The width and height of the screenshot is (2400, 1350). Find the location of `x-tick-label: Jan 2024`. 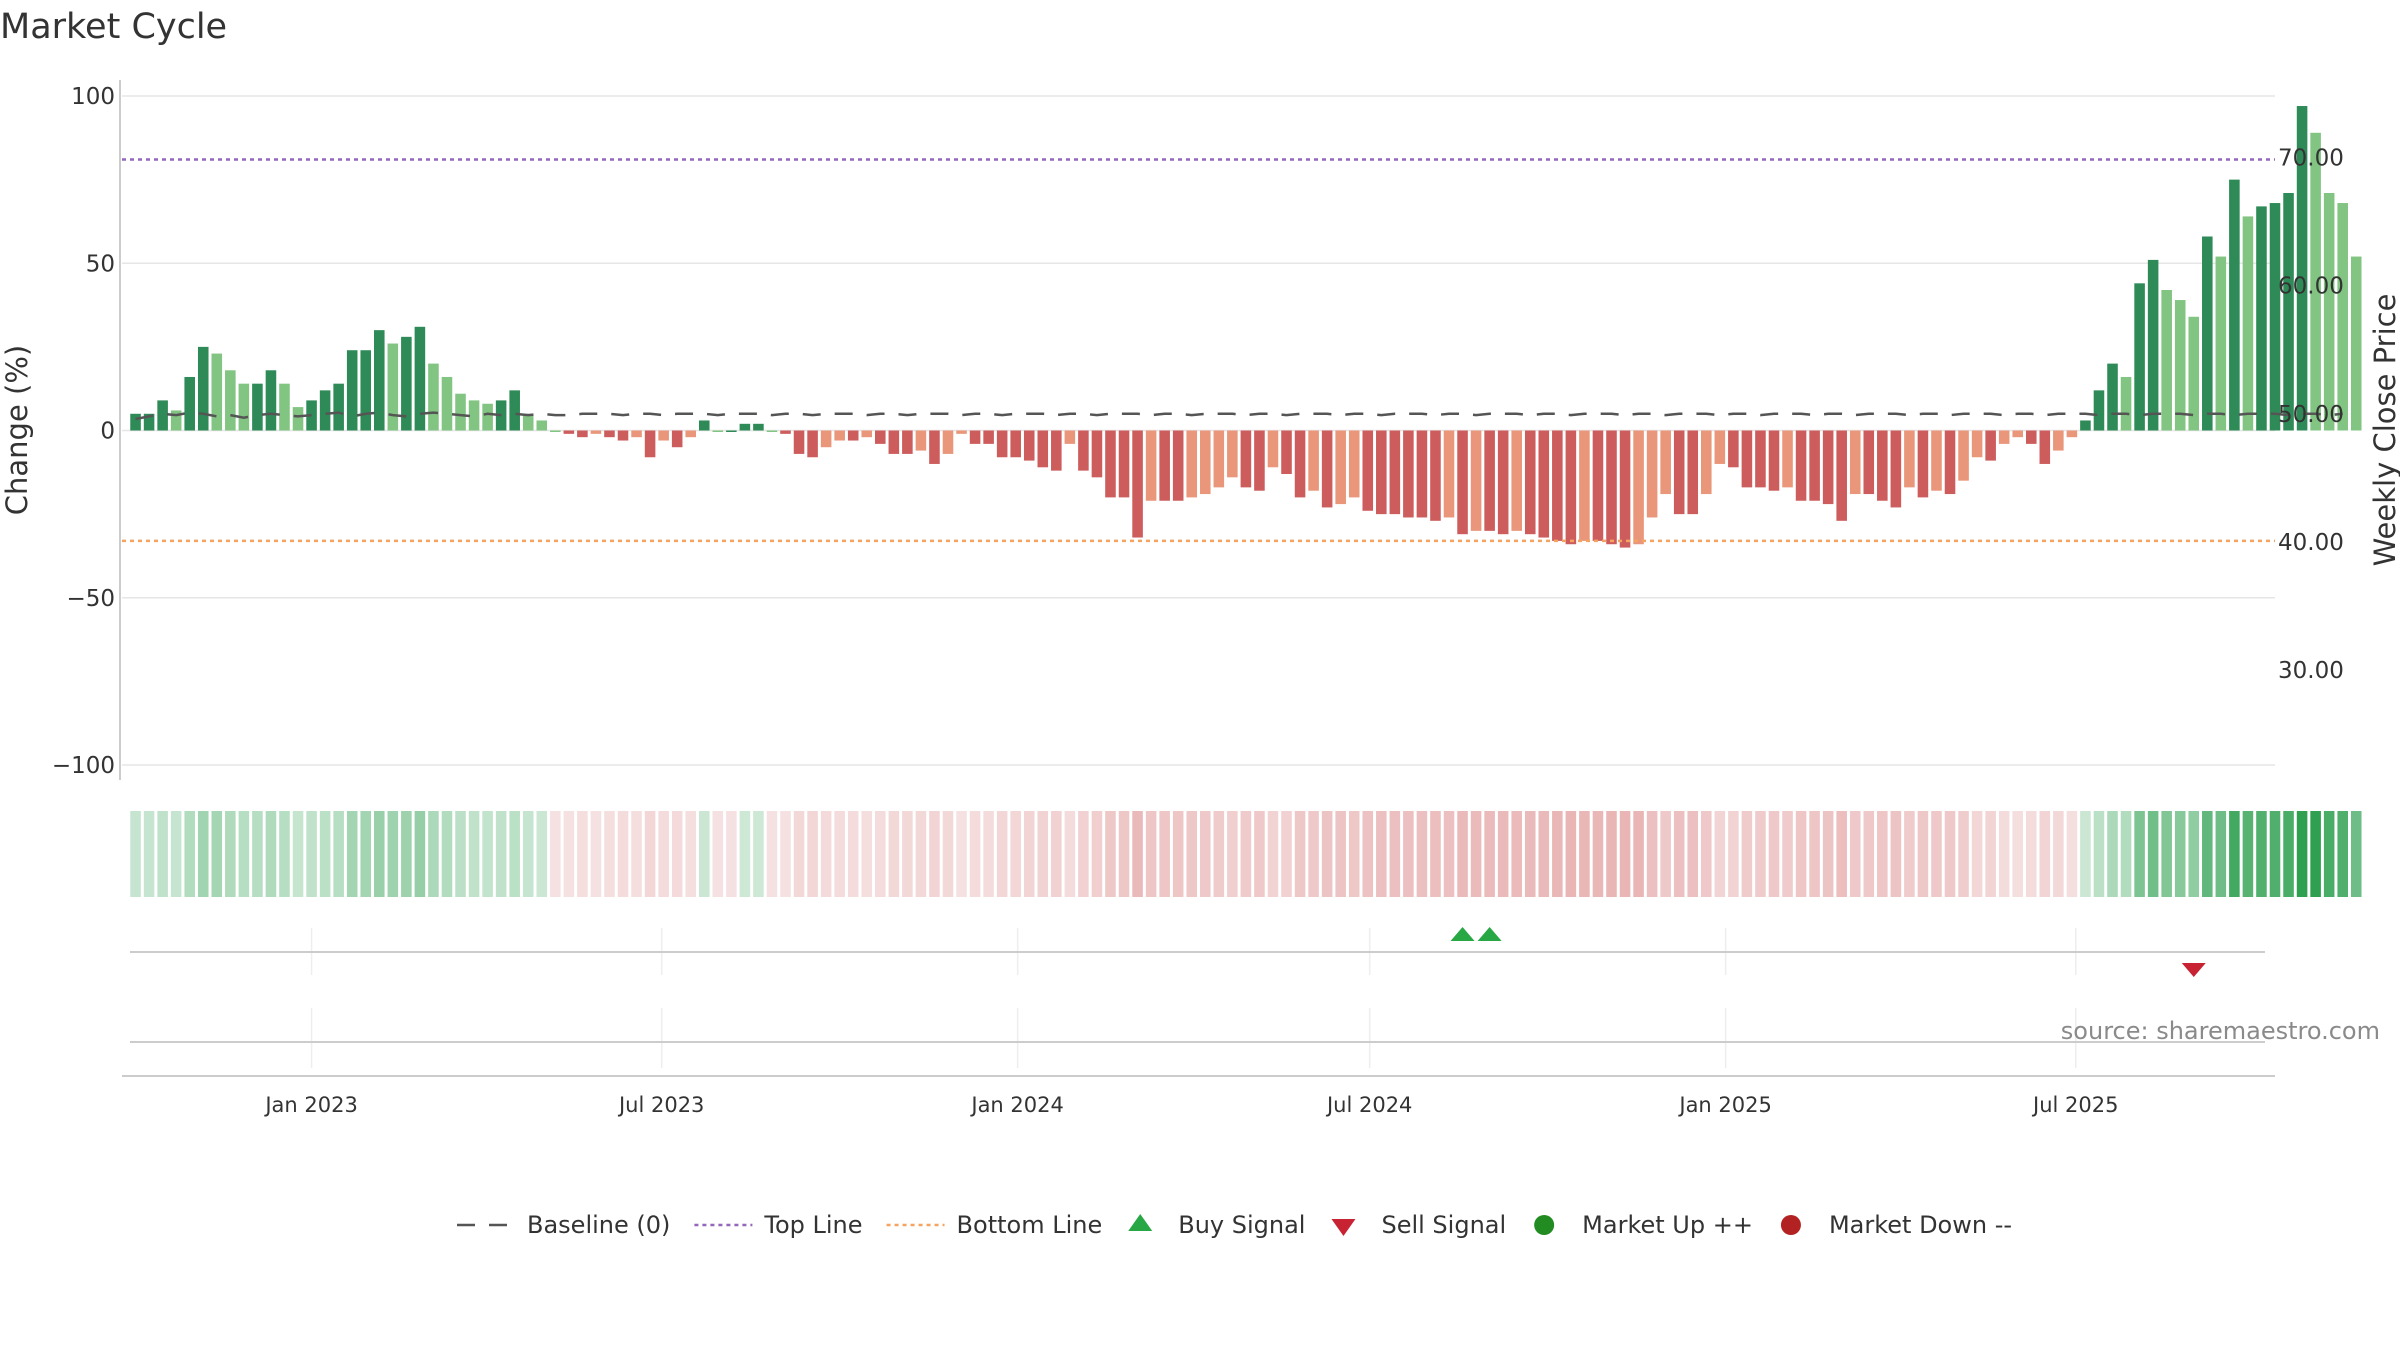

x-tick-label: Jan 2024 is located at coordinates (1016, 1105).